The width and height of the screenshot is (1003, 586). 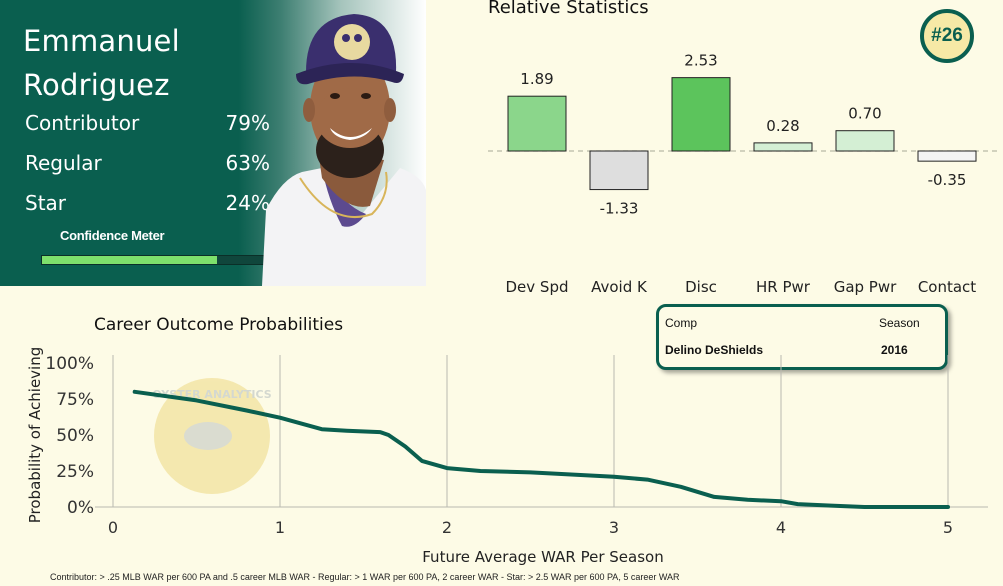 I want to click on category-label: Dev Spd, so click(x=537, y=287).